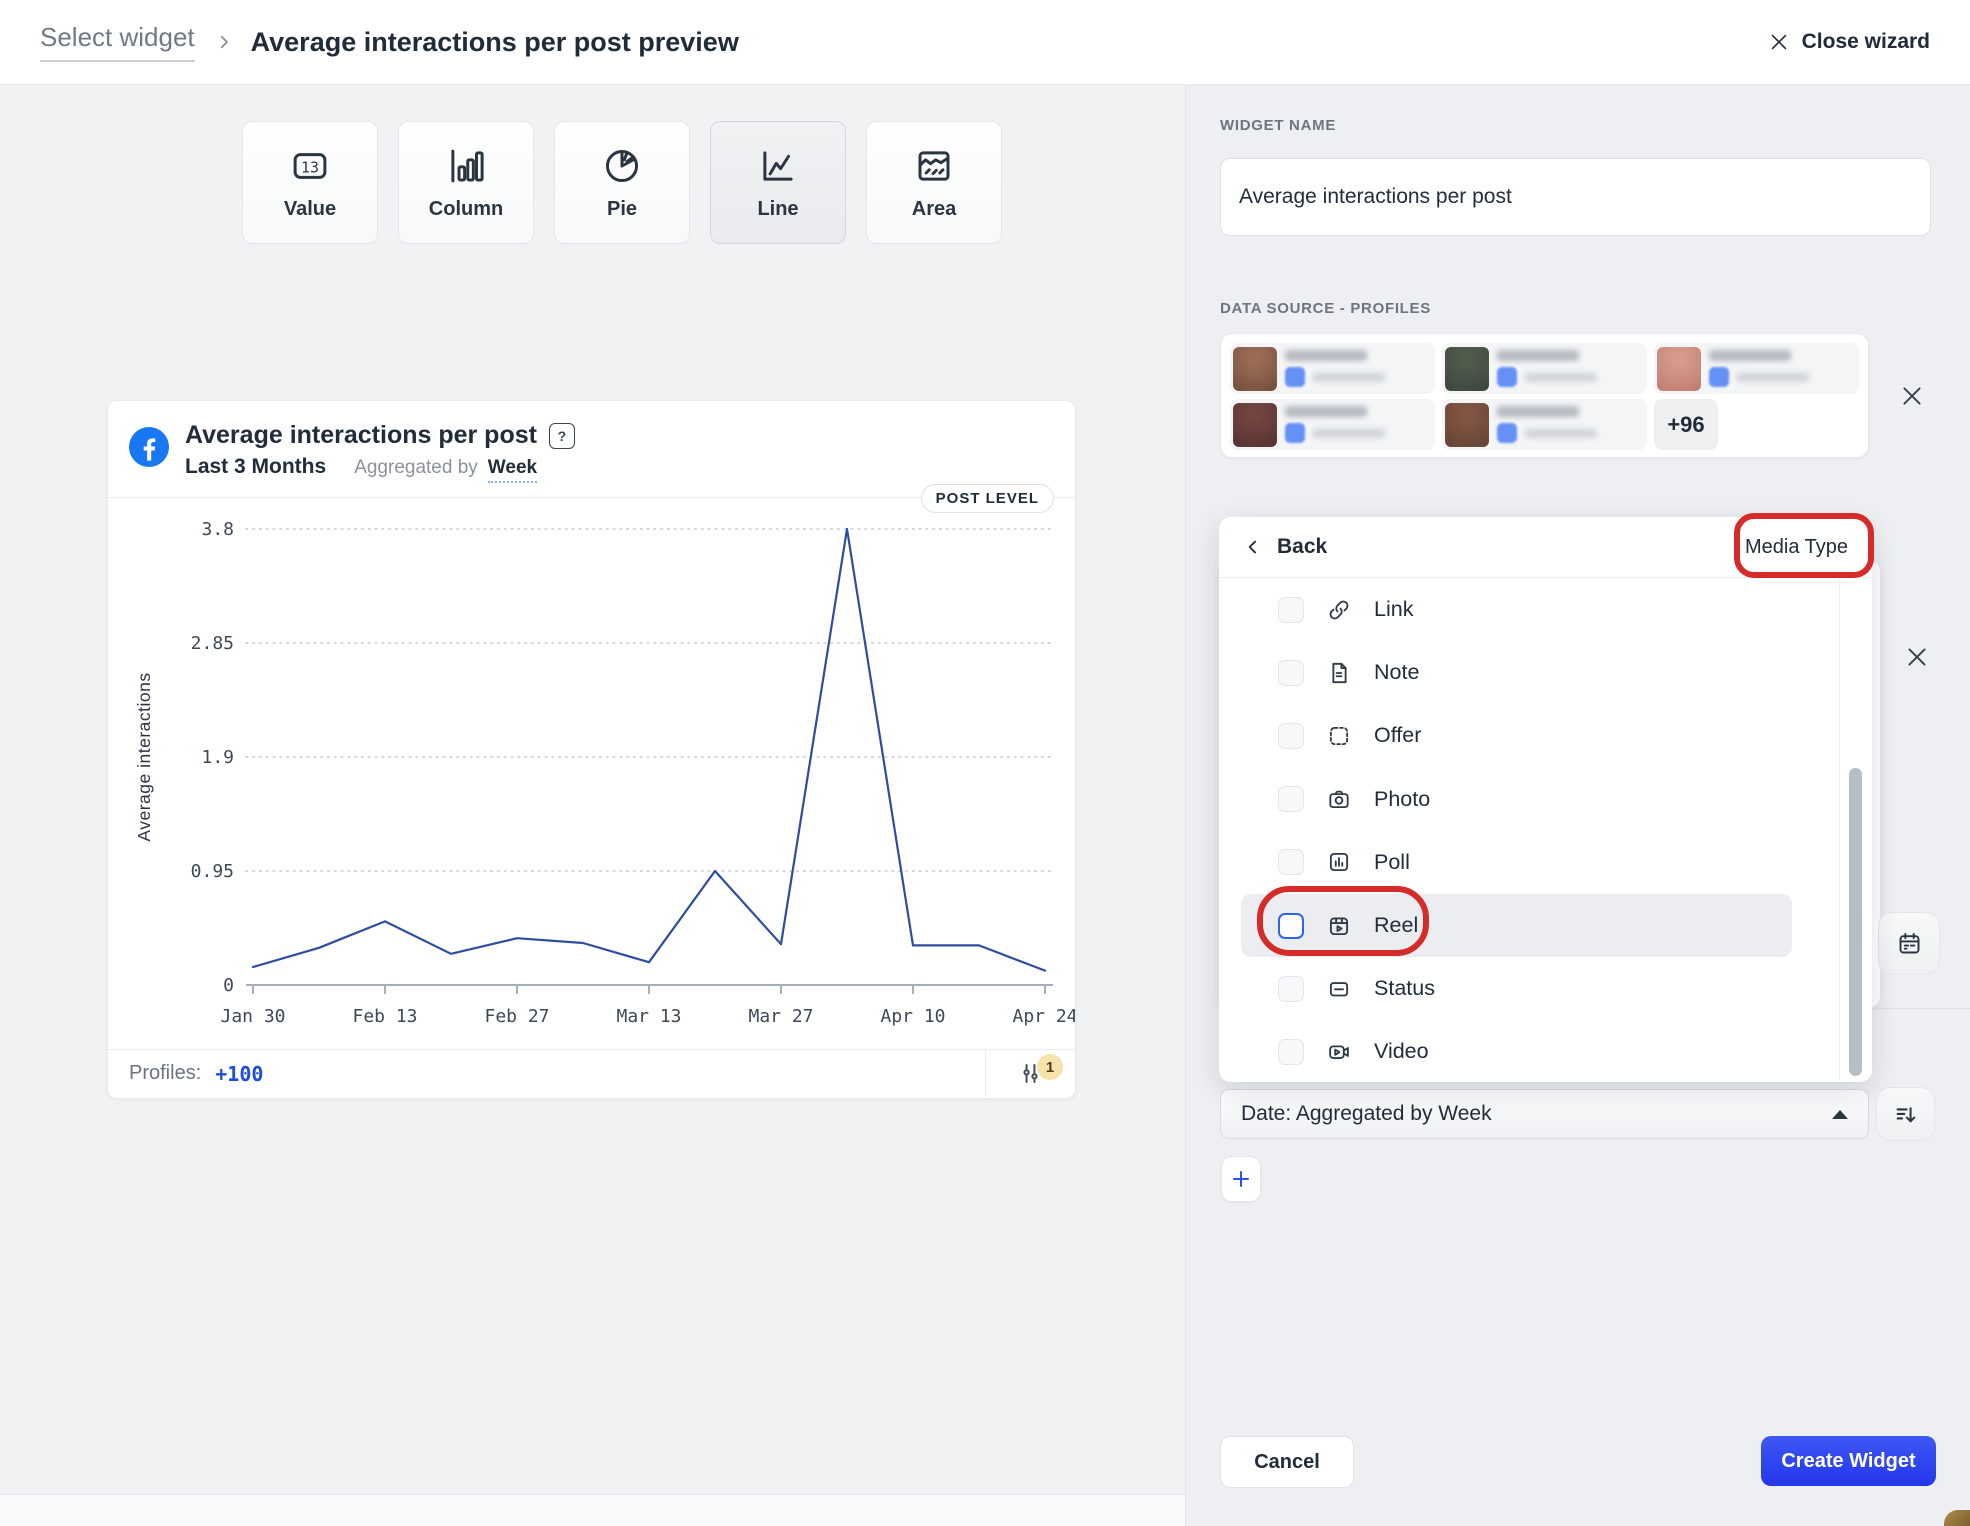 This screenshot has width=1970, height=1526. I want to click on media-option-label: Photo, so click(1402, 798).